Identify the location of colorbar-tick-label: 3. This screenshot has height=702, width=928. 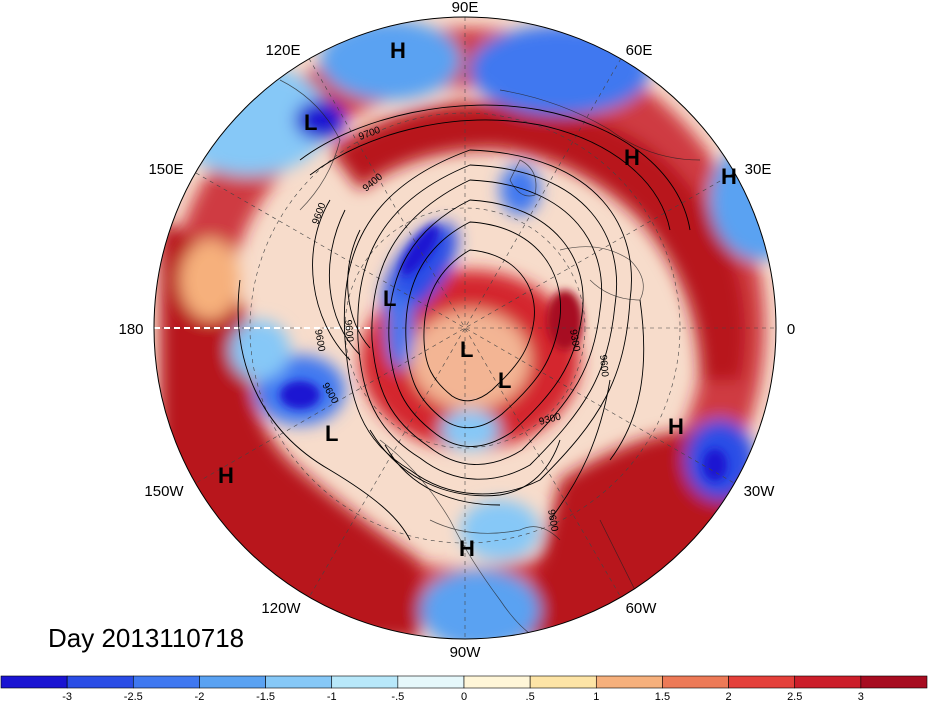
(861, 696).